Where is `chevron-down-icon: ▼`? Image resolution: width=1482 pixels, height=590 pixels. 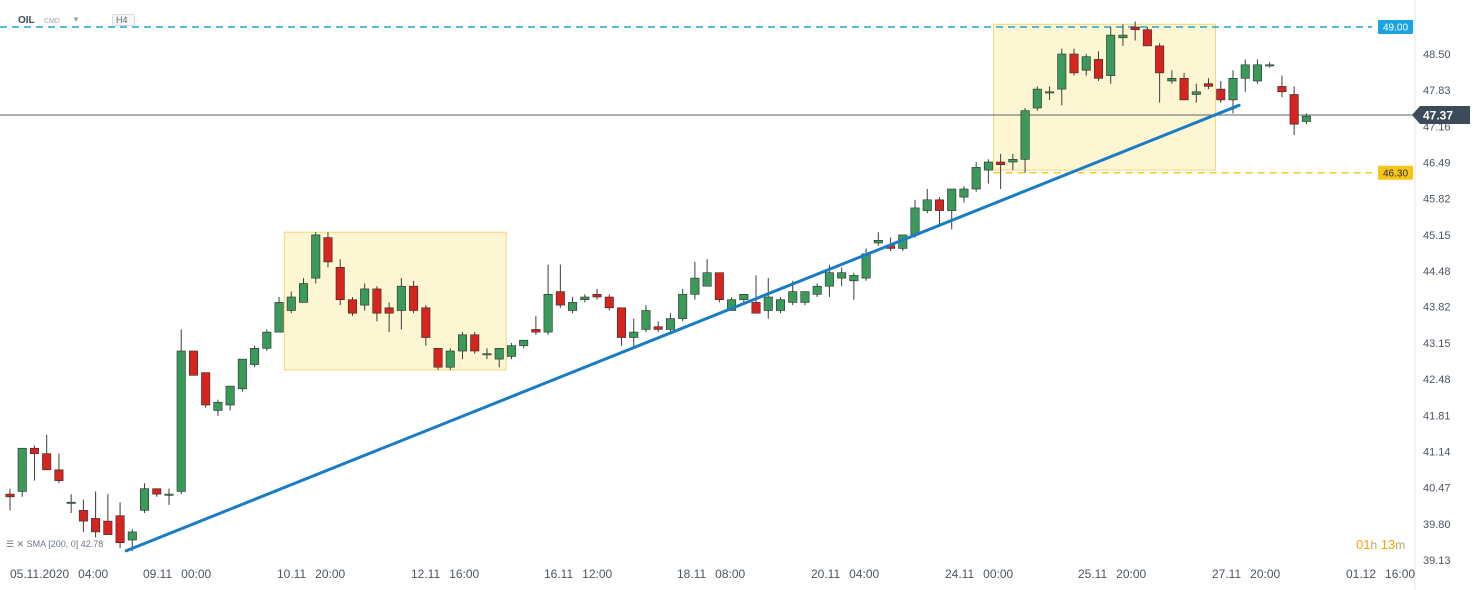
chevron-down-icon: ▼ is located at coordinates (76, 19).